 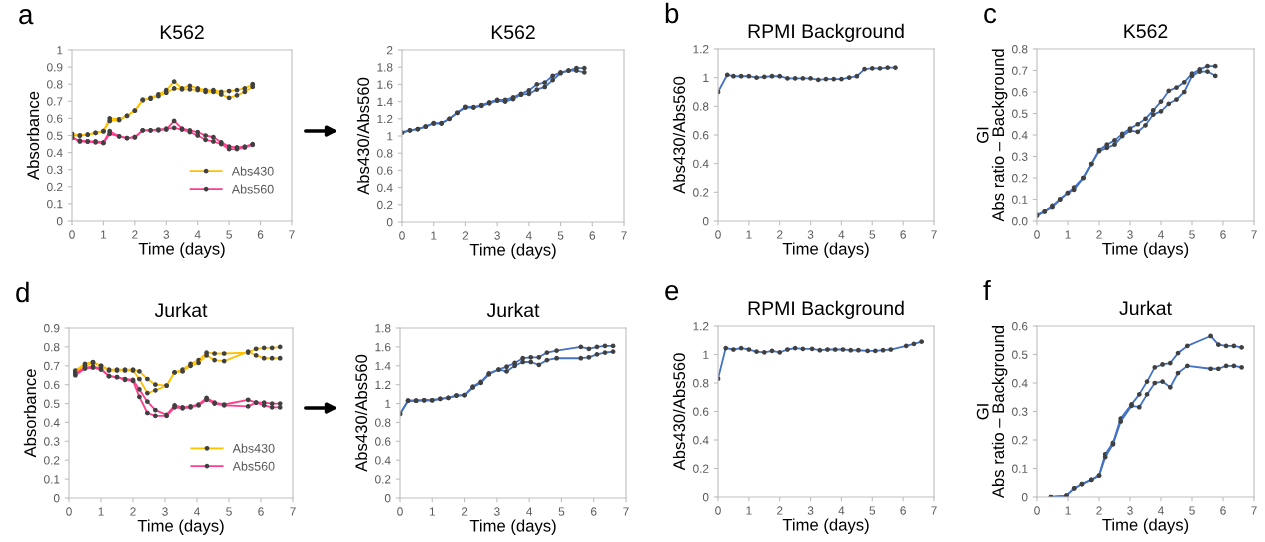 I want to click on y-tick-label: 1.6, so click(x=385, y=84).